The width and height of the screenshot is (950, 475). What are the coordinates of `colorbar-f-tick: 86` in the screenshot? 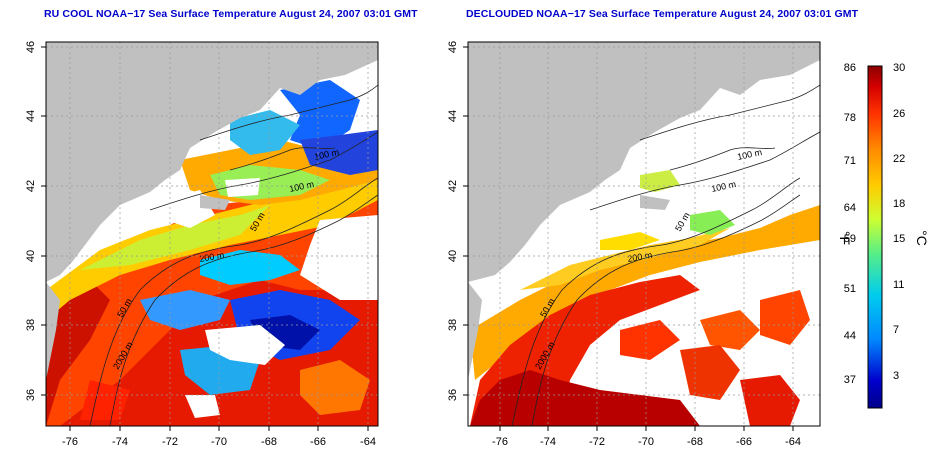 It's located at (850, 68).